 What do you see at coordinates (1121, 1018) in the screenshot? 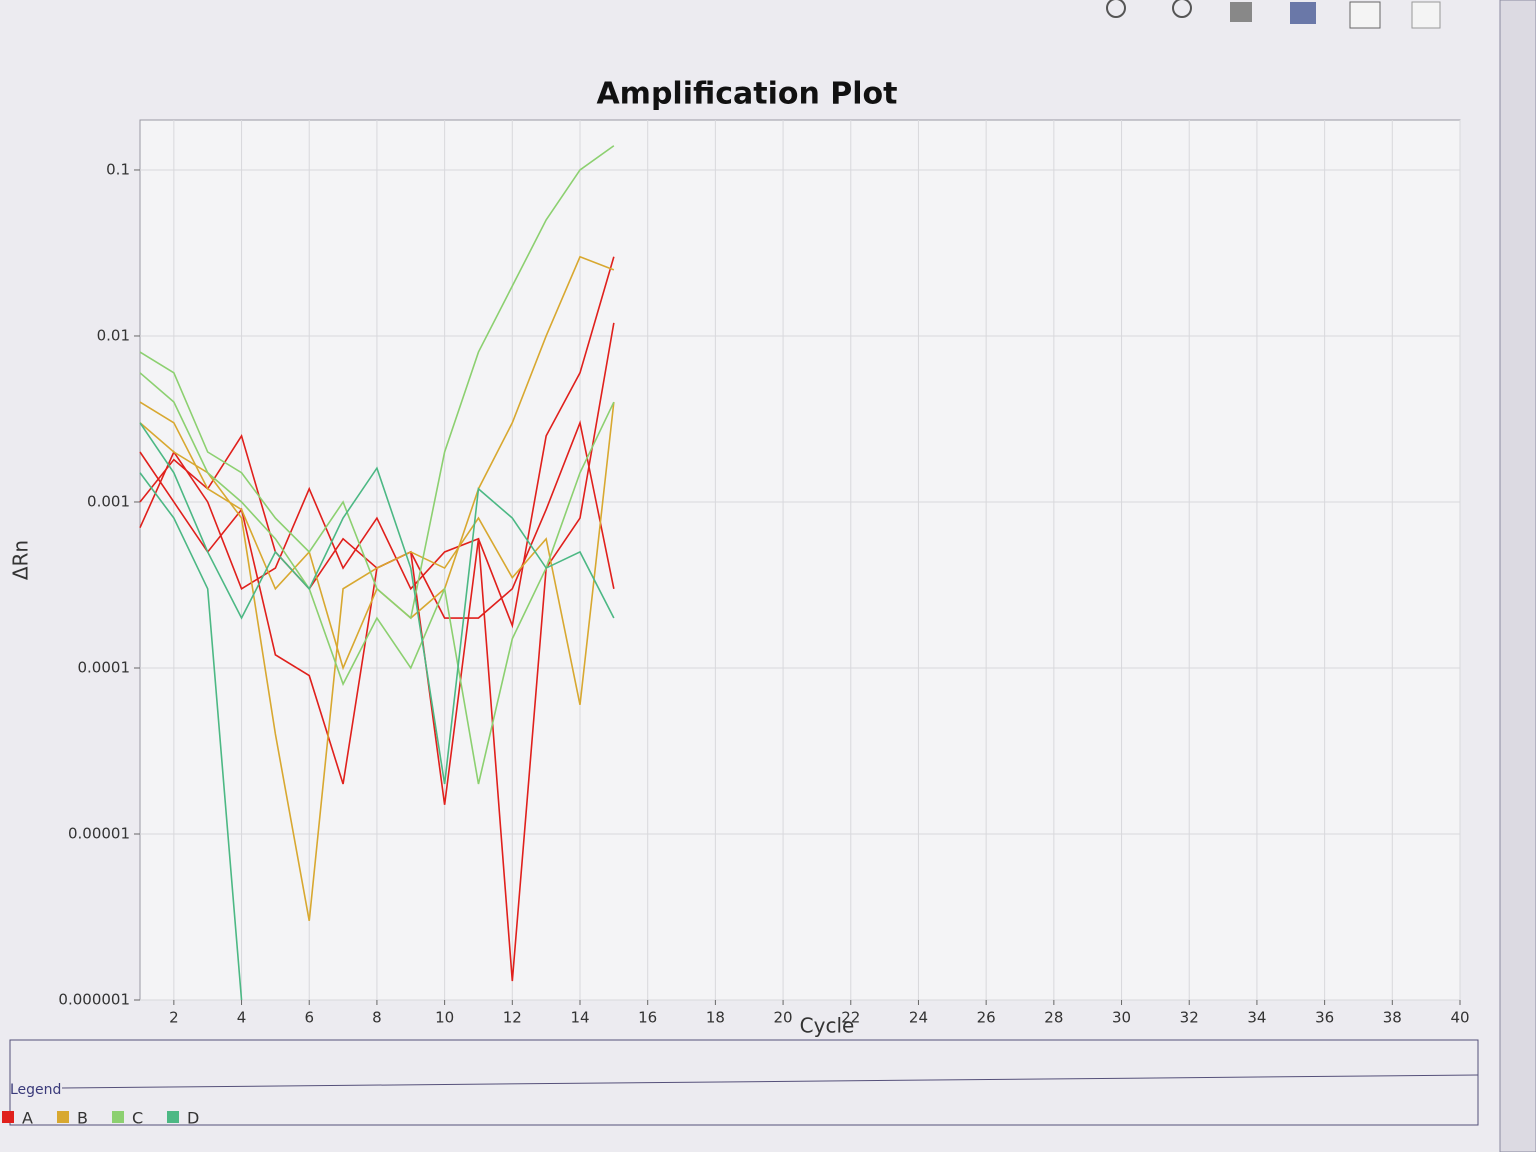
I see `x-tick-label: 30` at bounding box center [1121, 1018].